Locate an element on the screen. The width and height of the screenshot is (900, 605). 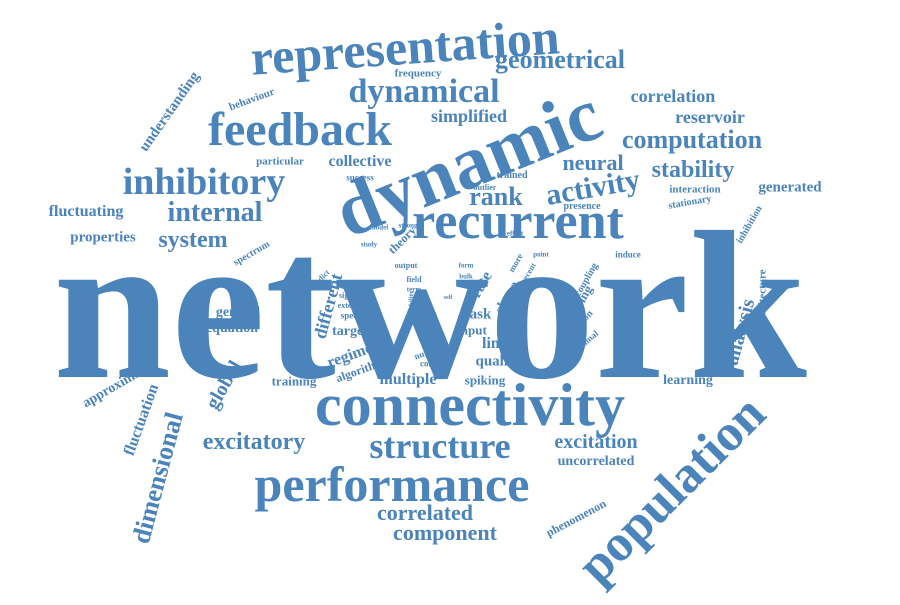
word-neural: neural is located at coordinates (593, 162).